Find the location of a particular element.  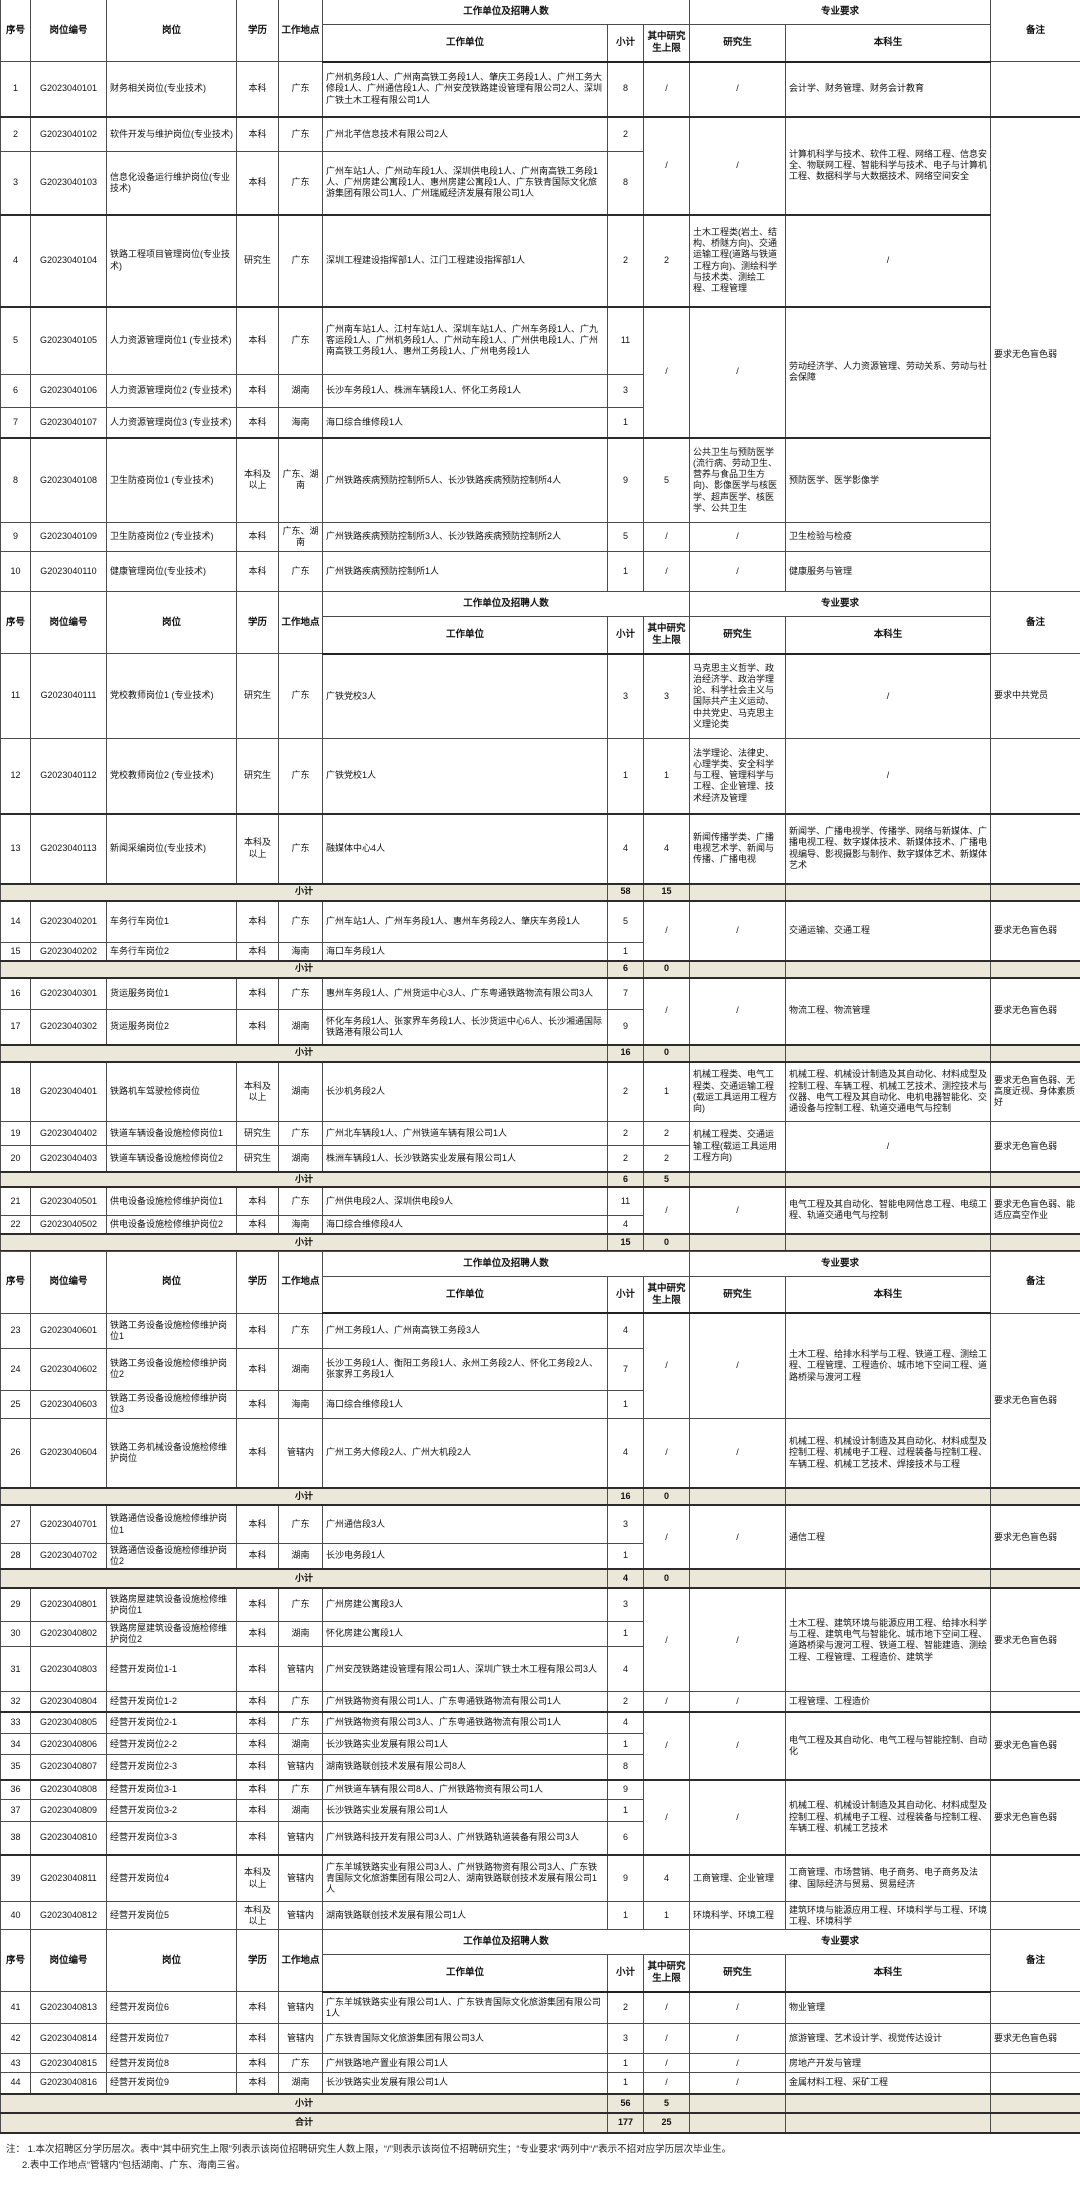

table-cell: 湖南 is located at coordinates (300, 1158).